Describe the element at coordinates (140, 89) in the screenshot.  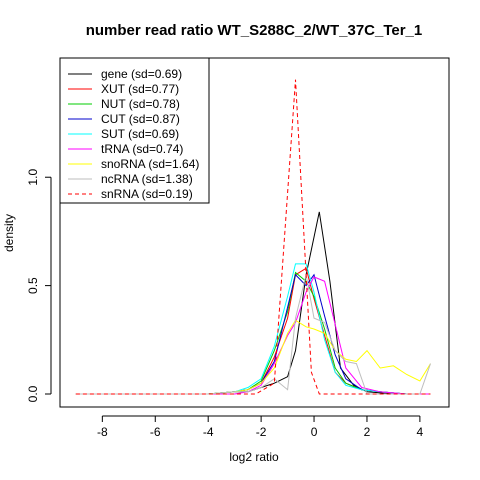
I see `legend-label-xut: XUT (sd=0.77)` at that location.